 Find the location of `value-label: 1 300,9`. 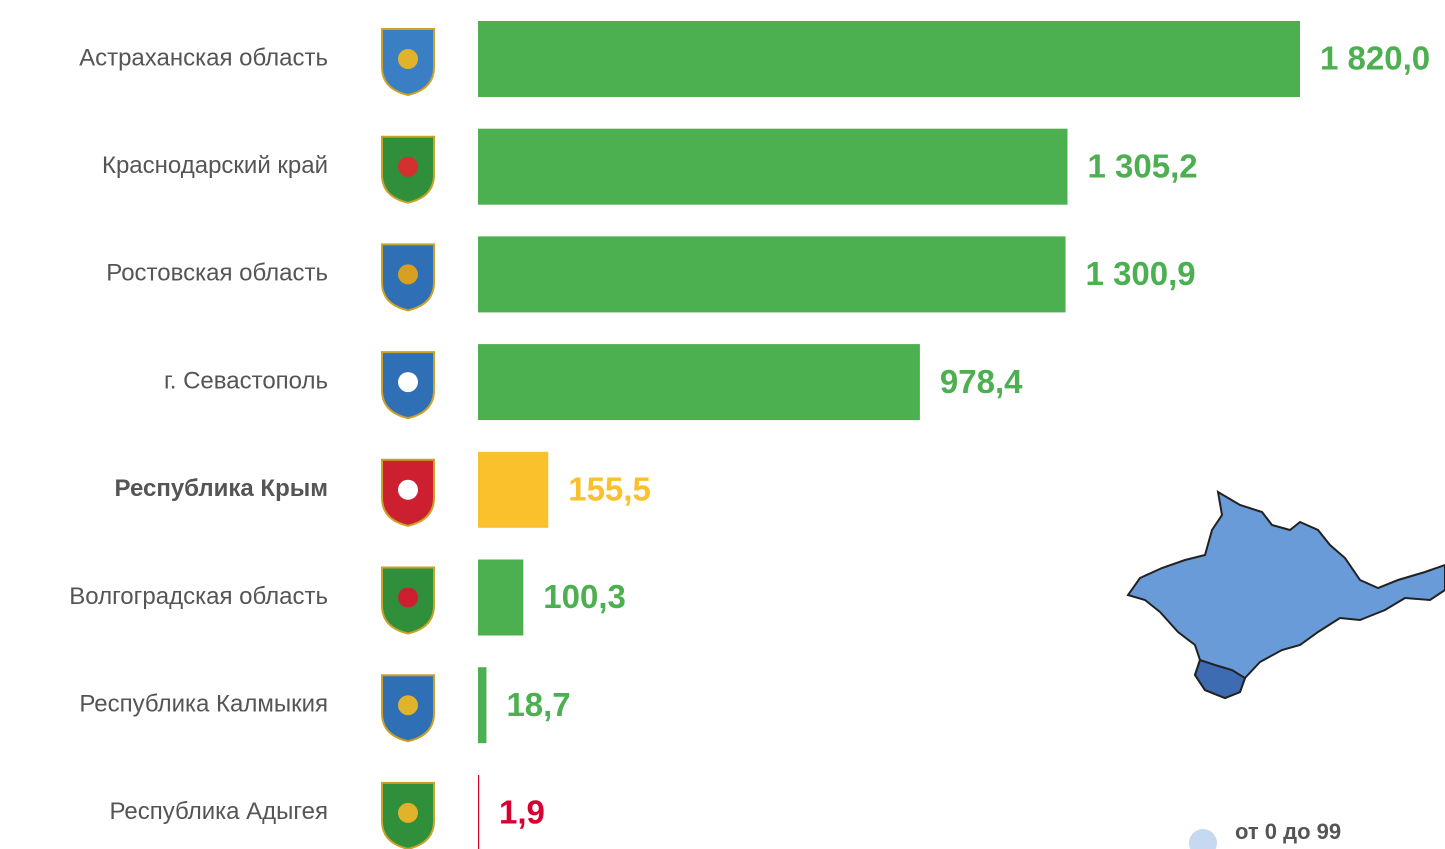

value-label: 1 300,9 is located at coordinates (1141, 273).